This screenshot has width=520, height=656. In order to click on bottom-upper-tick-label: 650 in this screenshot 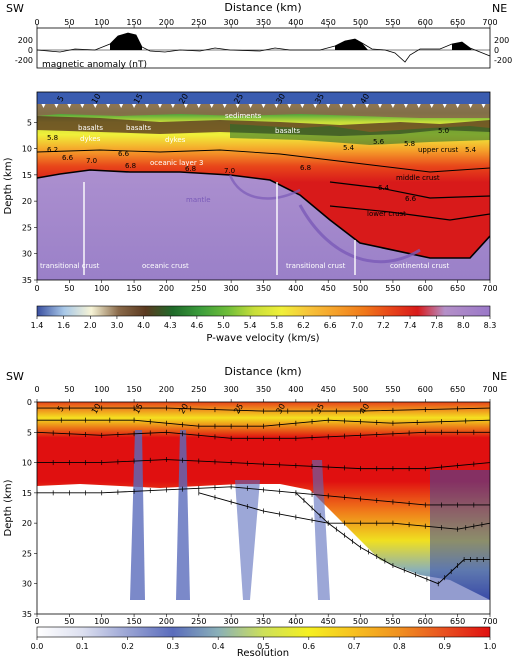, I will do `click(457, 389)`.